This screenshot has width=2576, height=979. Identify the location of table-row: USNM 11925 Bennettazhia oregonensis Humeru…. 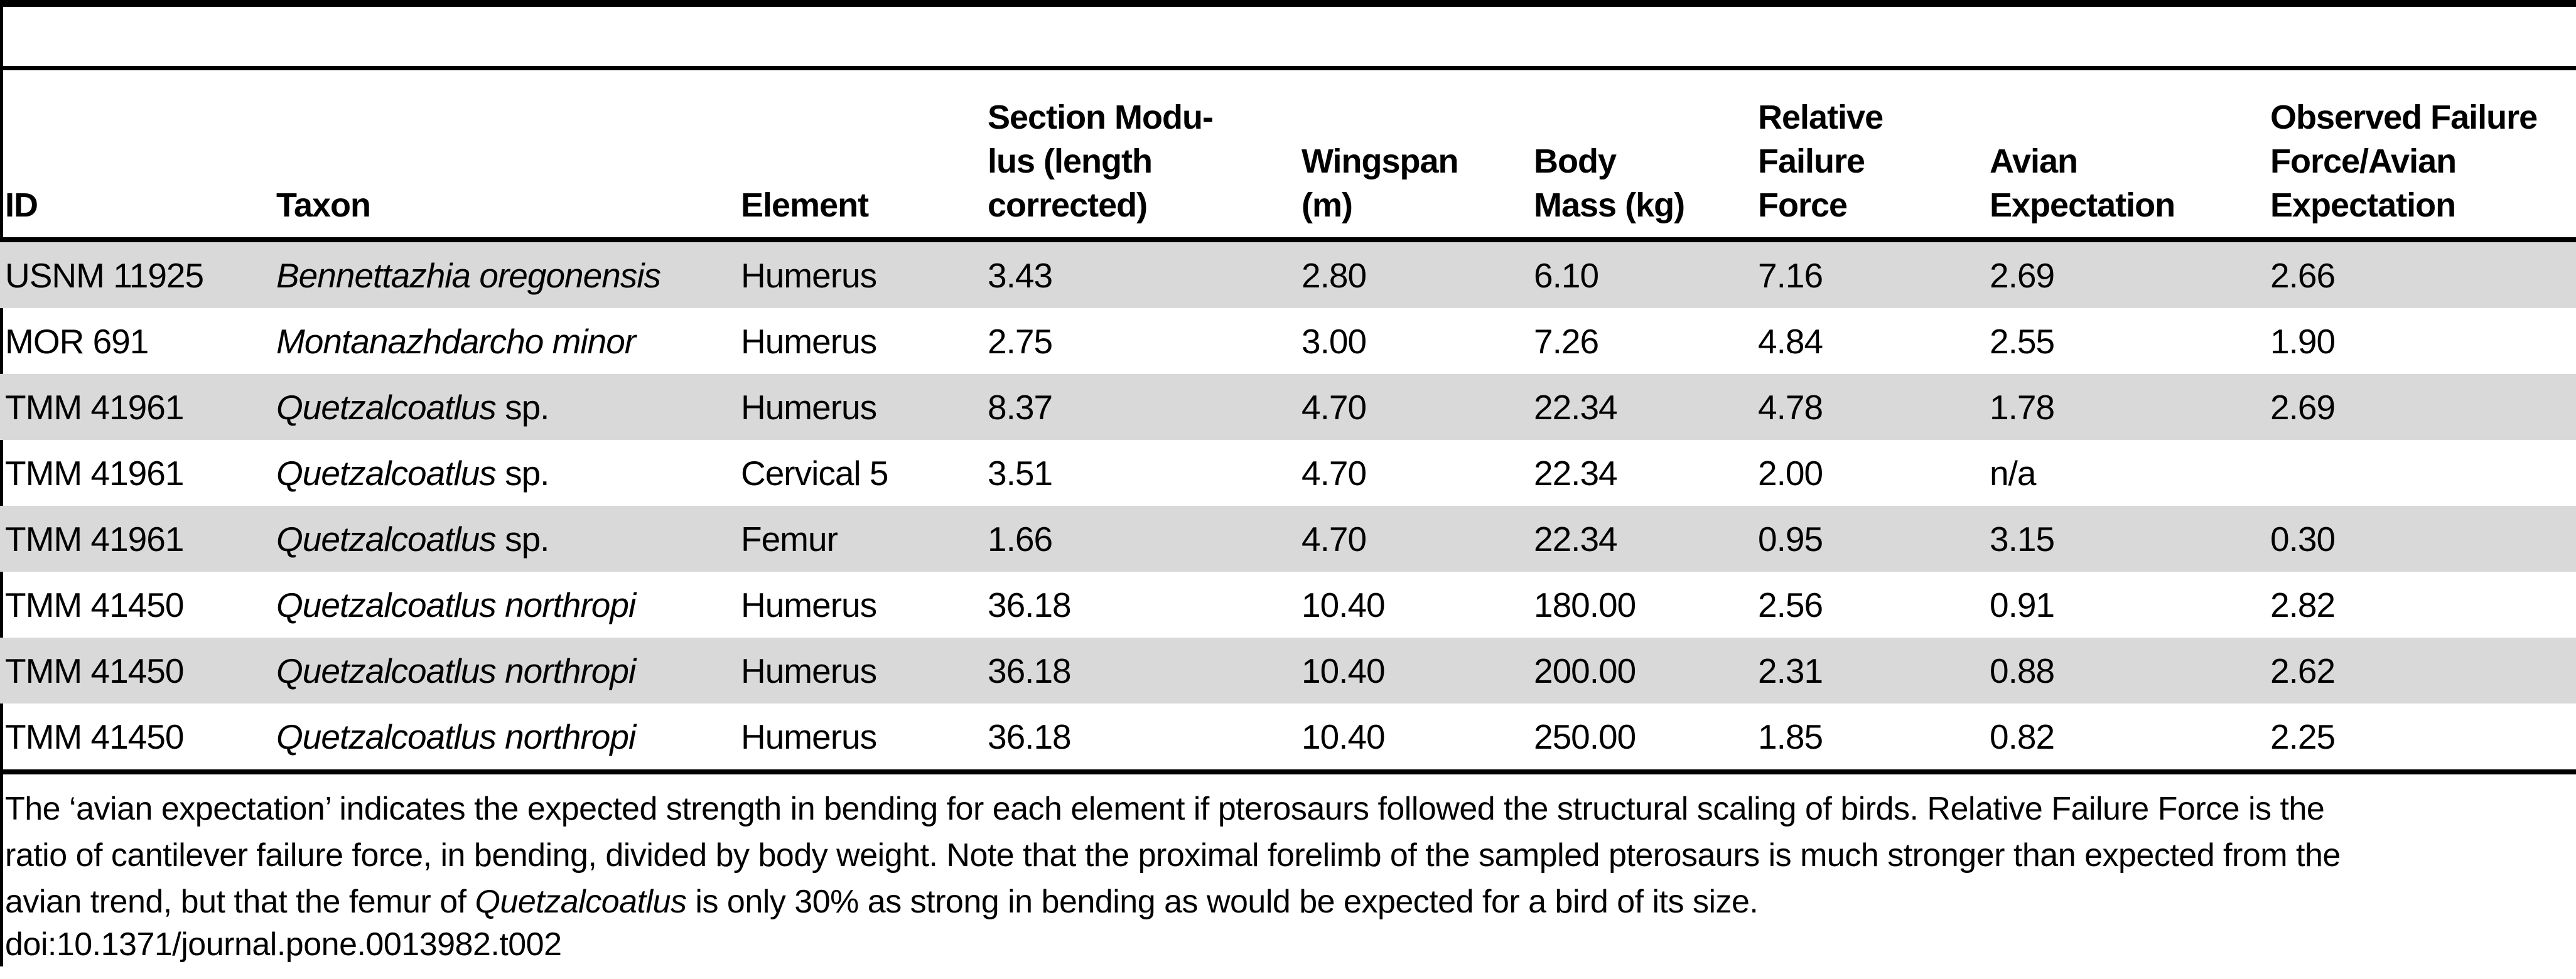
(1288, 274).